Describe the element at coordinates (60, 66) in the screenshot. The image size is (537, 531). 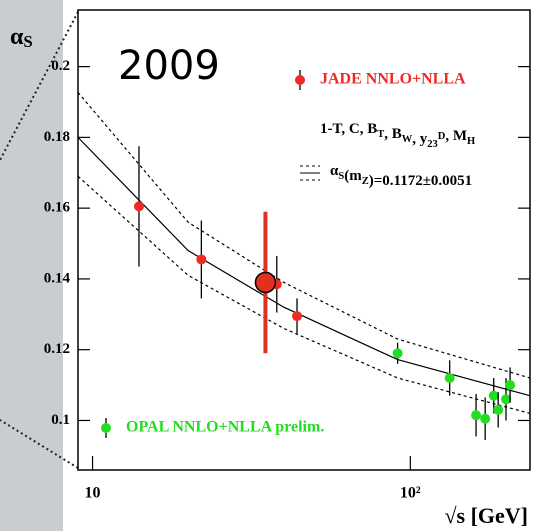
I see `y-tick-label: 0.2` at that location.